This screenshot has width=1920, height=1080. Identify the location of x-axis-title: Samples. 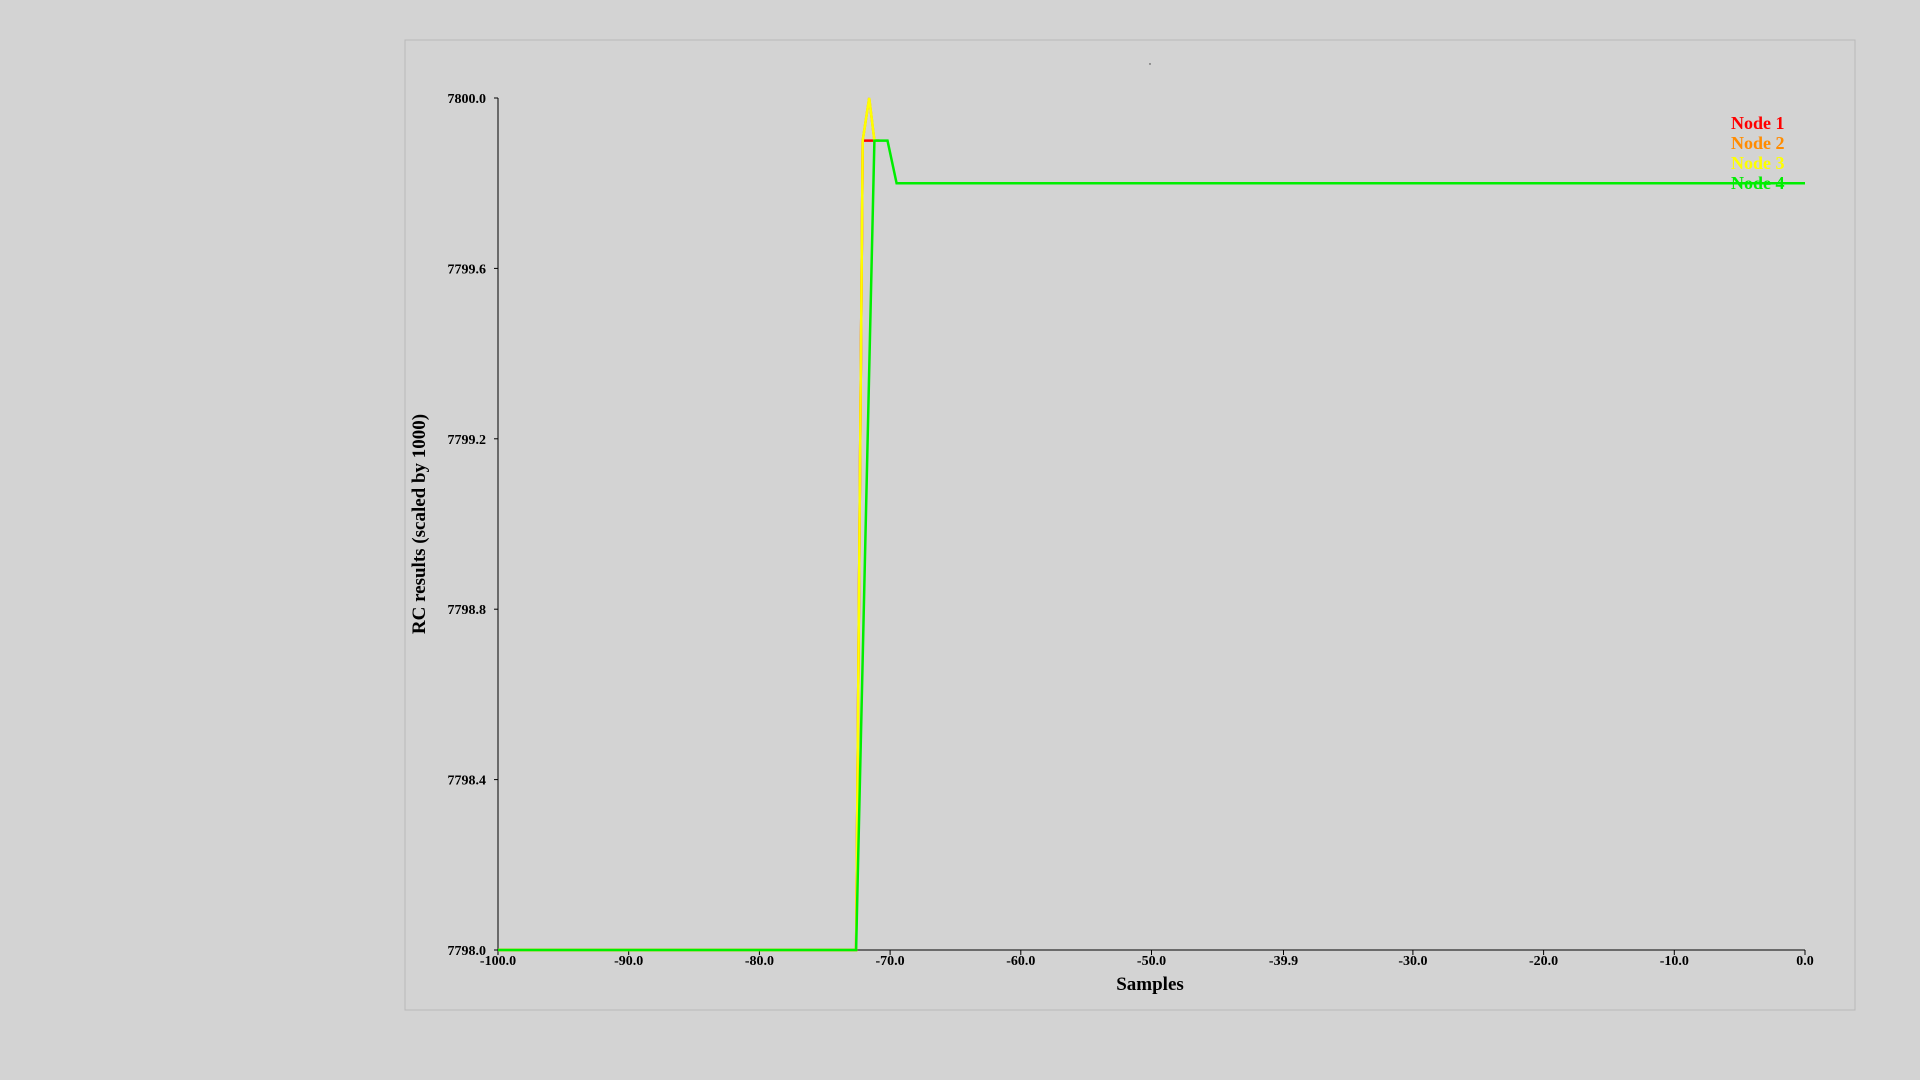
(1150, 984).